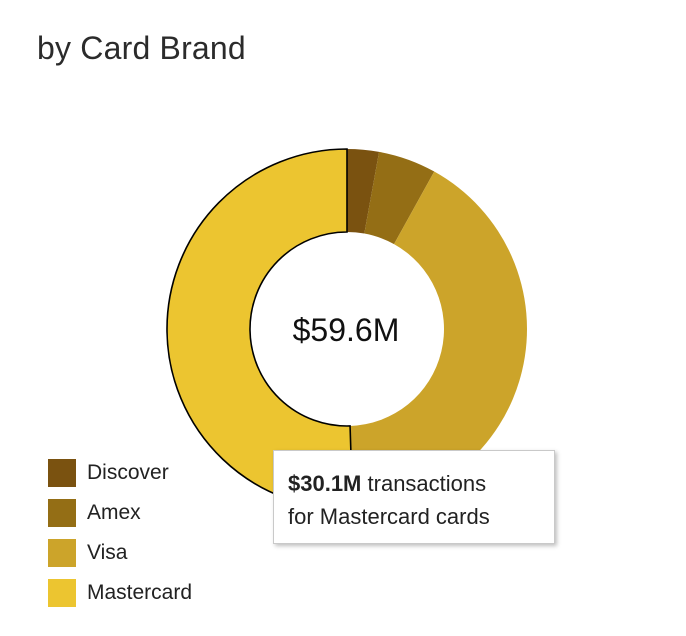 This screenshot has width=686, height=636. What do you see at coordinates (389, 516) in the screenshot?
I see `tooltip-line-2: for Mastercard cards` at bounding box center [389, 516].